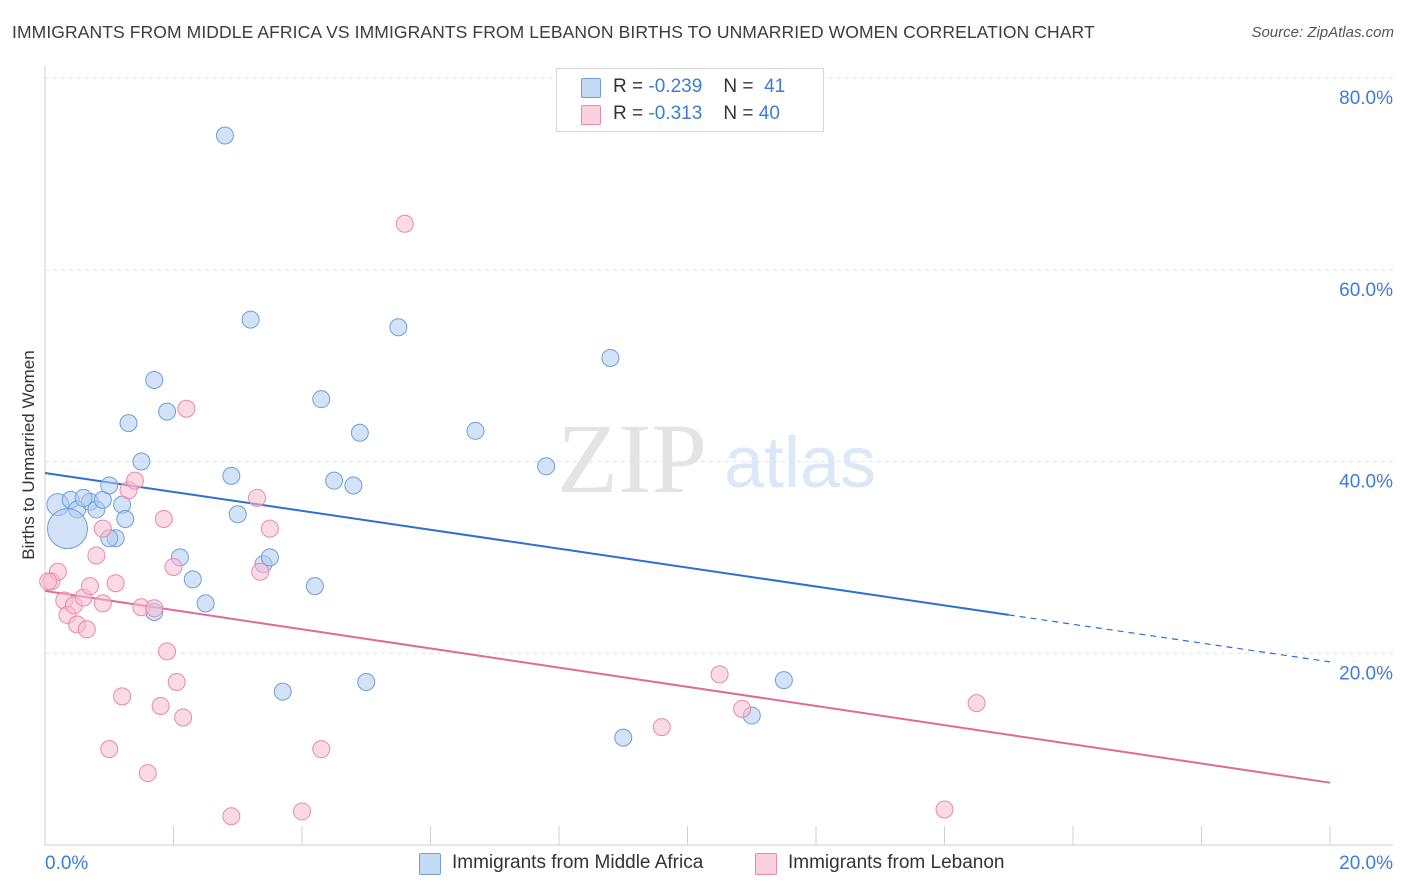 This screenshot has width=1406, height=892. Describe the element at coordinates (1366, 98) in the screenshot. I see `y-tick-label: 80.0%` at that location.